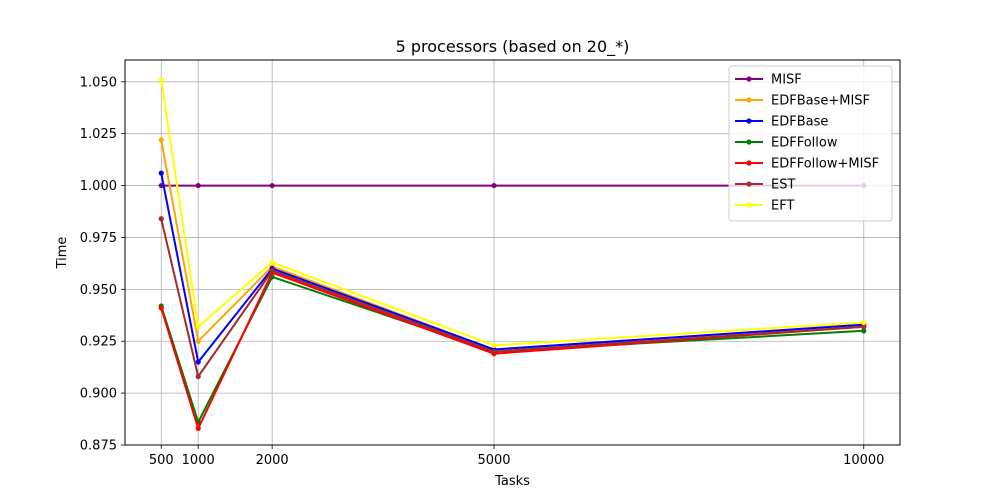 Image resolution: width=1000 pixels, height=500 pixels. I want to click on legend-marker-eft, so click(749, 205).